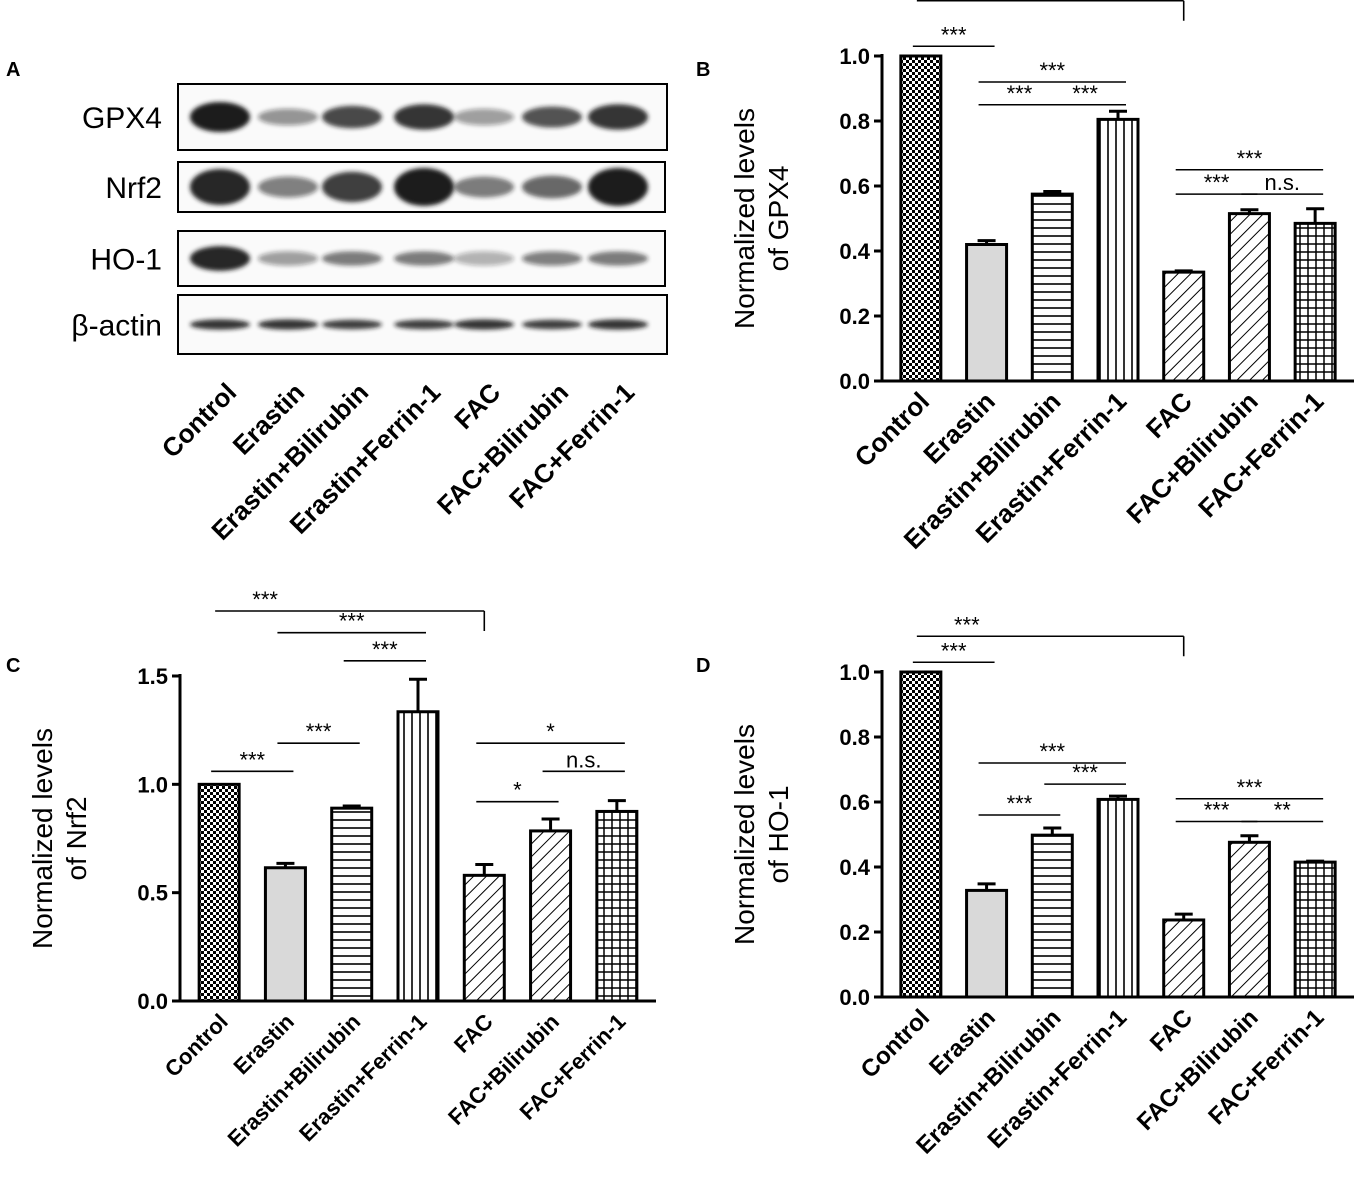  I want to click on significance-label: **, so click(1283, 810).